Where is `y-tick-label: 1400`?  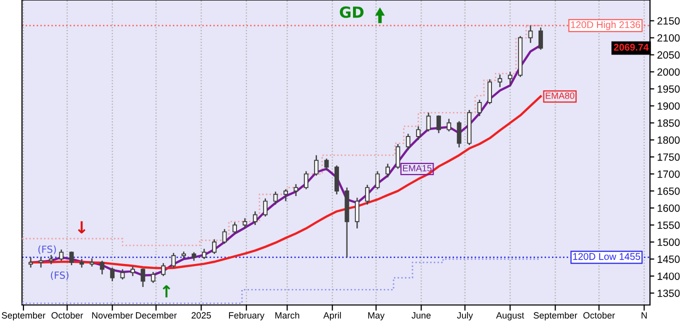
y-tick-label: 1400 is located at coordinates (669, 276).